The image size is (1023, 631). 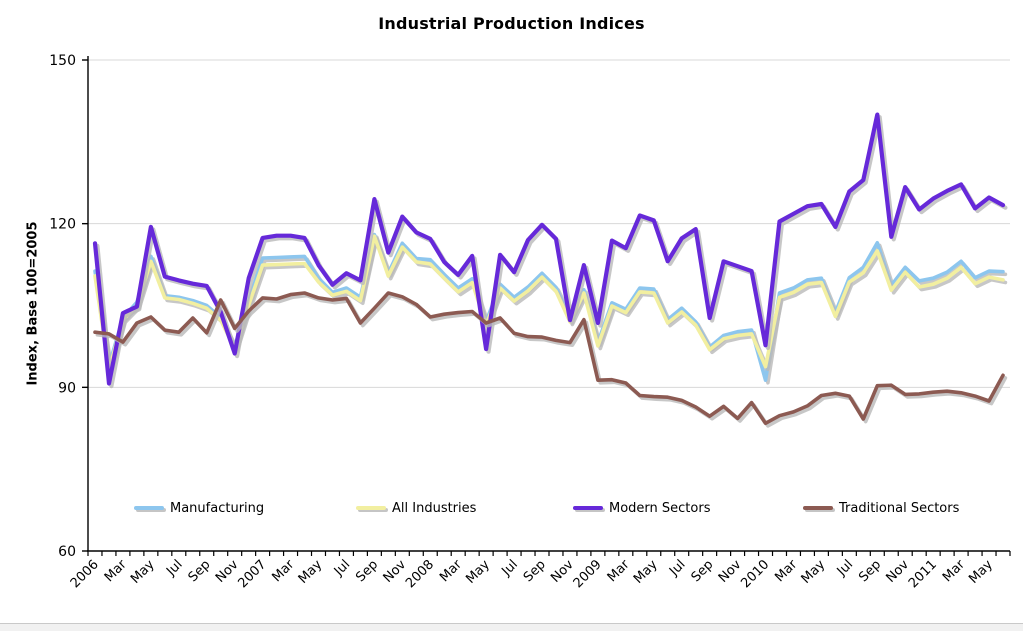 I want to click on legend-item-modern_sectors: Modern Sectors, so click(x=641, y=508).